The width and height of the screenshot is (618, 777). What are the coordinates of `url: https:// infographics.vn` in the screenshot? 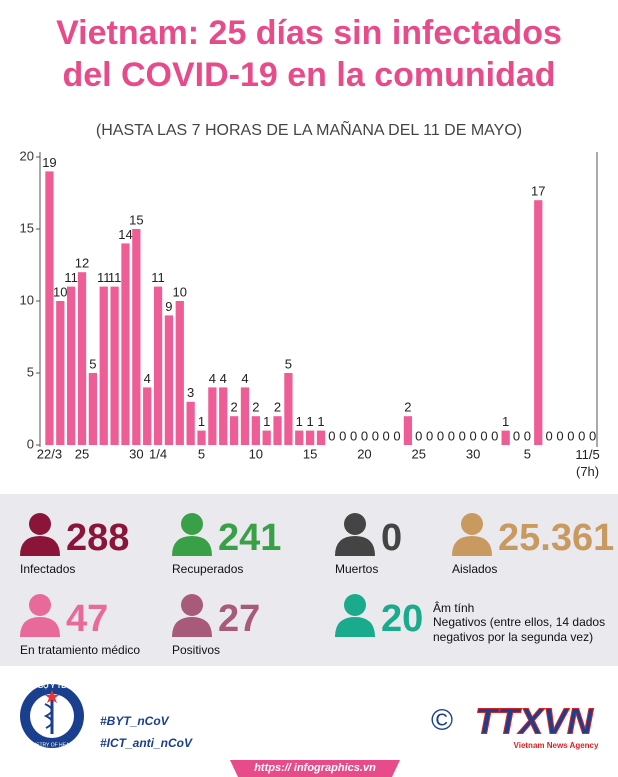 It's located at (315, 768).